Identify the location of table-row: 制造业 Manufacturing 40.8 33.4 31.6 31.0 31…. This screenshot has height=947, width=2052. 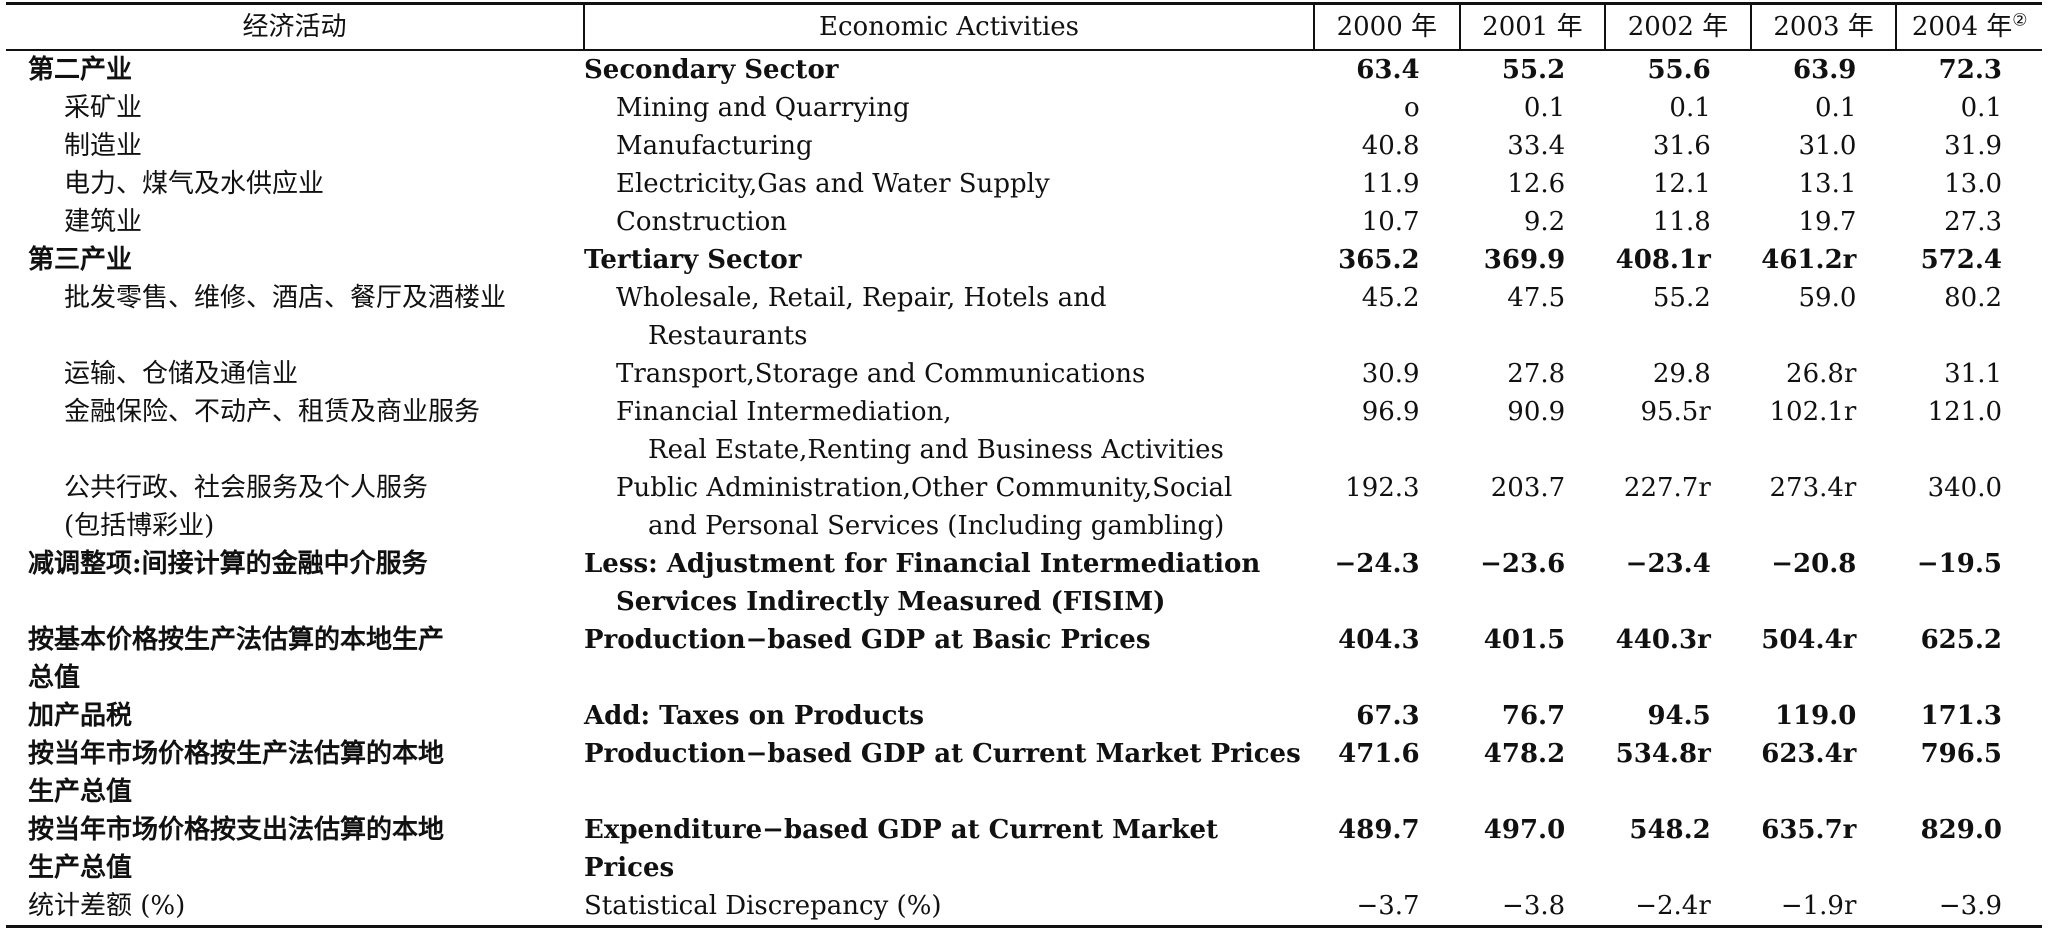
(1024, 146).